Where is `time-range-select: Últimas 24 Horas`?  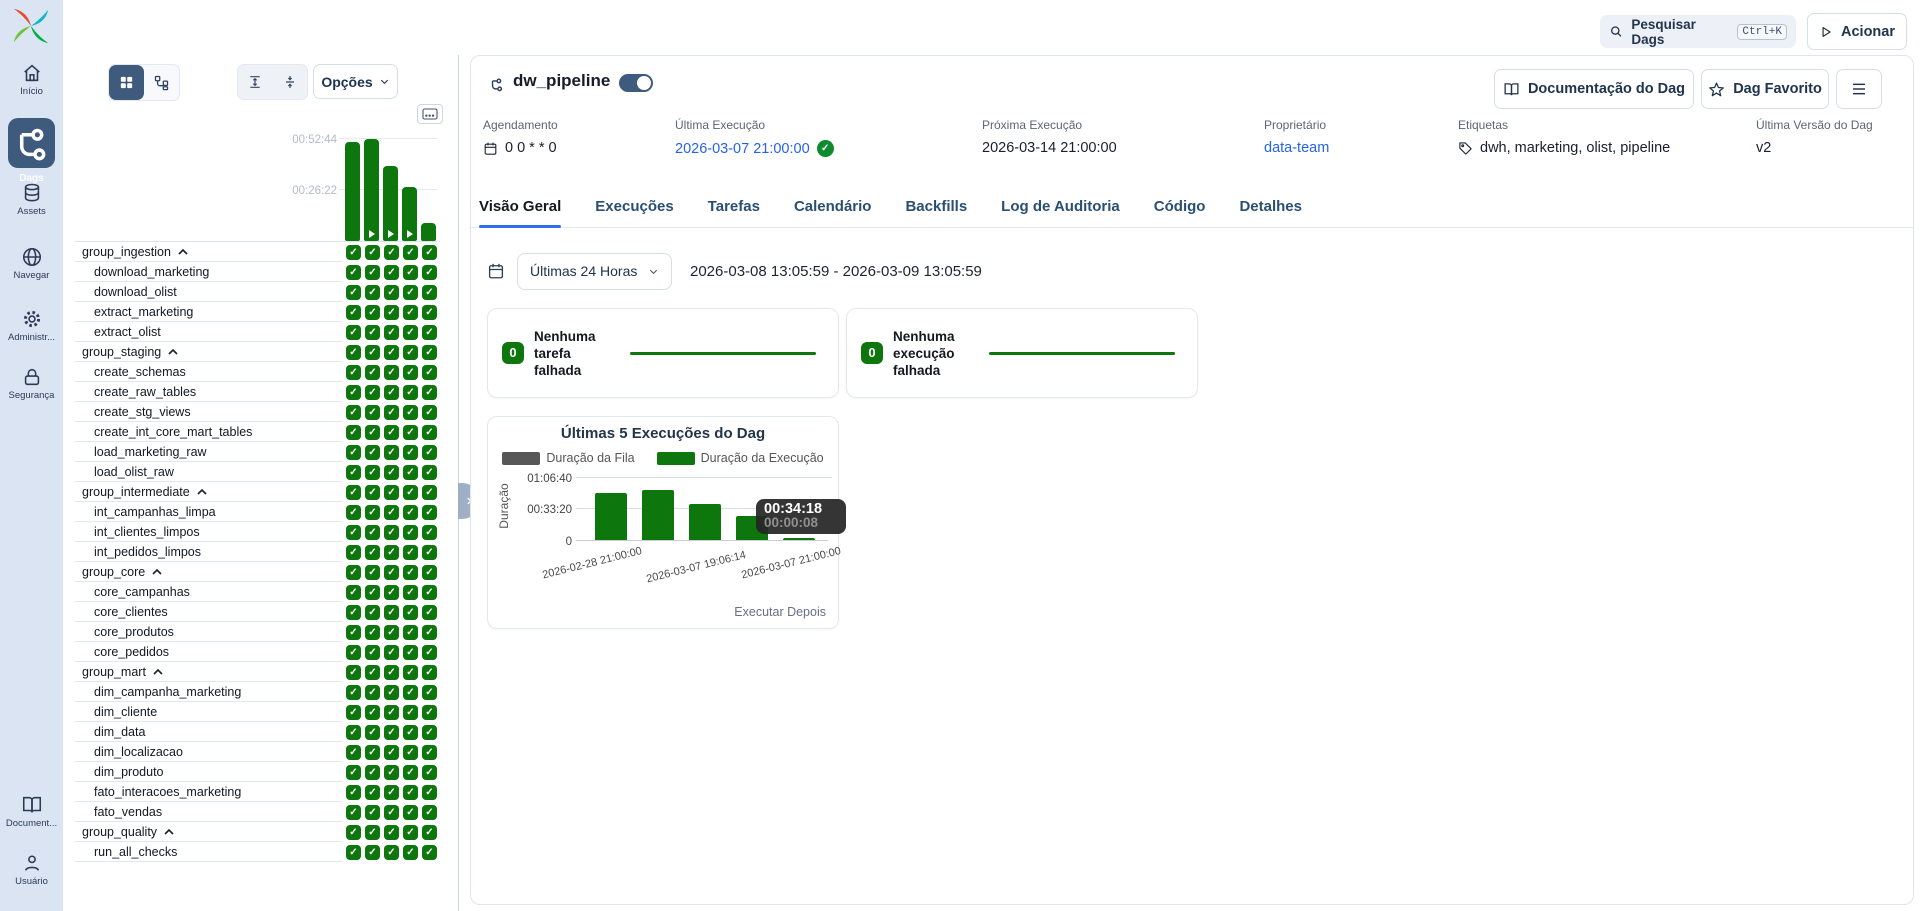
time-range-select: Últimas 24 Horas is located at coordinates (594, 271).